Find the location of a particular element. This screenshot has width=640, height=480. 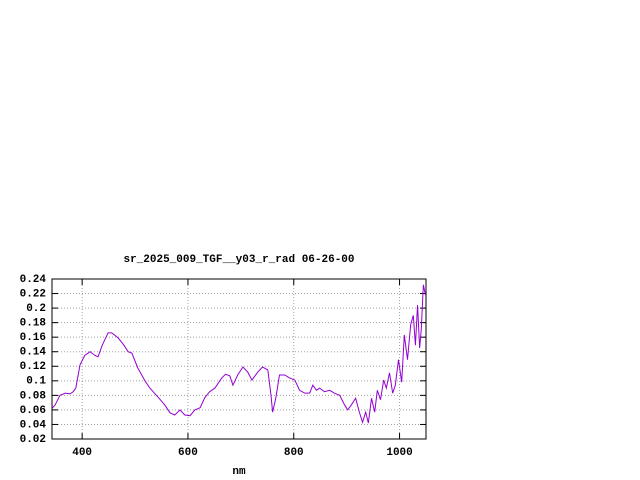

y-tick-label: 0.08 is located at coordinates (33, 396).